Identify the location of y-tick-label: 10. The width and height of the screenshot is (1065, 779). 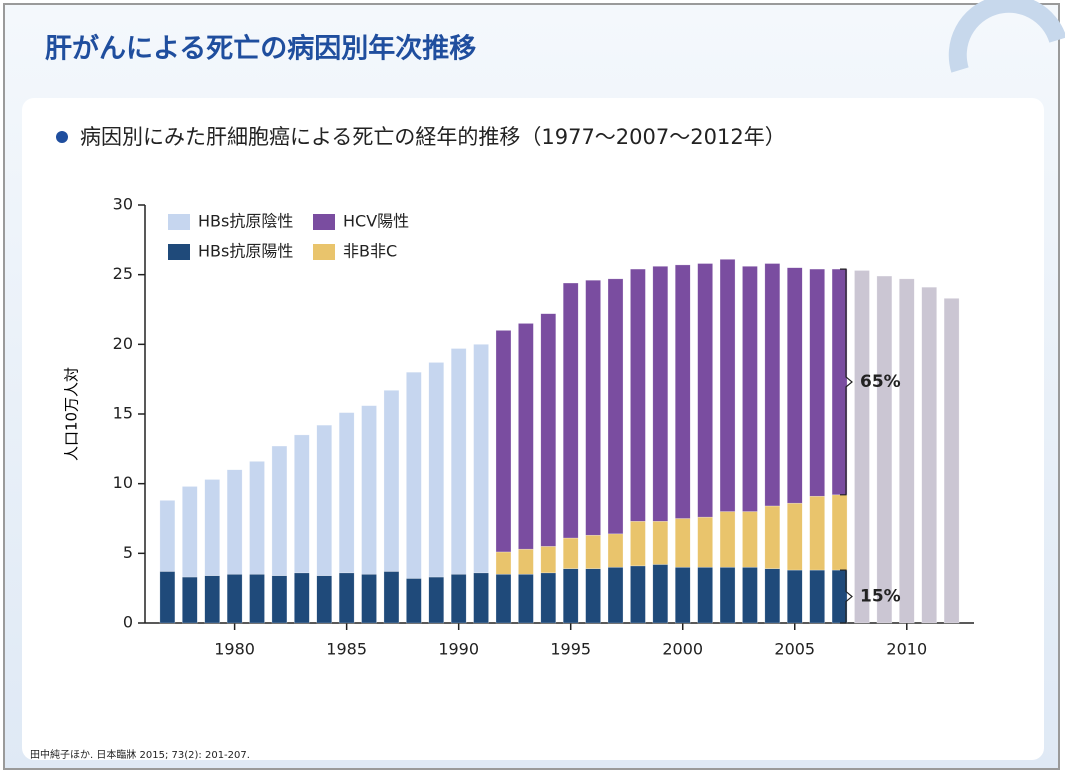
(123, 482).